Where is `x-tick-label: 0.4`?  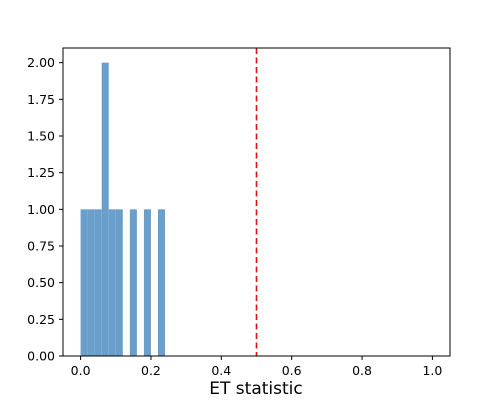
x-tick-label: 0.4 is located at coordinates (221, 370).